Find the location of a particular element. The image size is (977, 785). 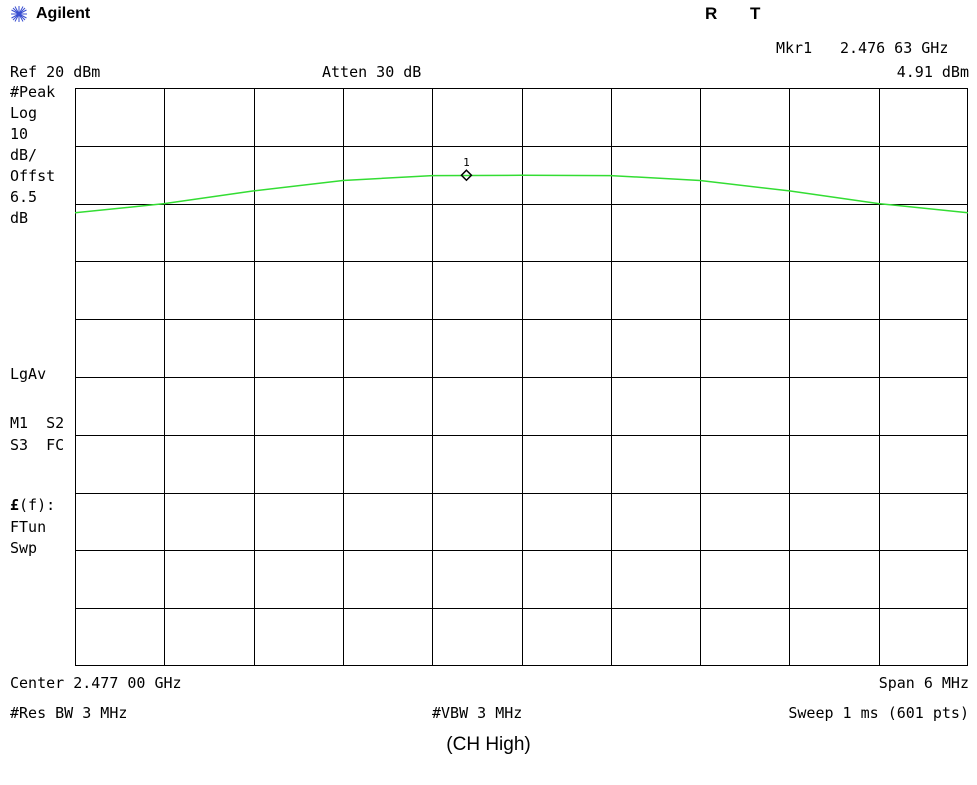

status-t: T is located at coordinates (755, 13).